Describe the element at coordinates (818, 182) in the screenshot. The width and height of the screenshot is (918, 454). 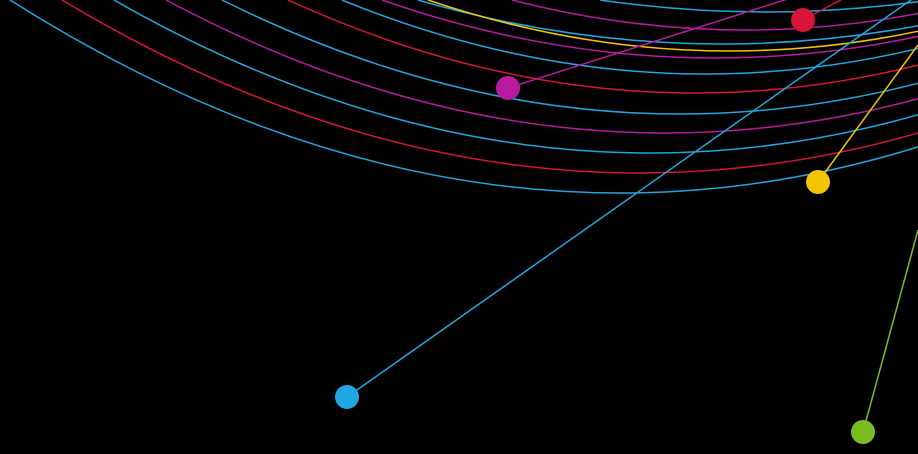
I see `yellow-node` at that location.